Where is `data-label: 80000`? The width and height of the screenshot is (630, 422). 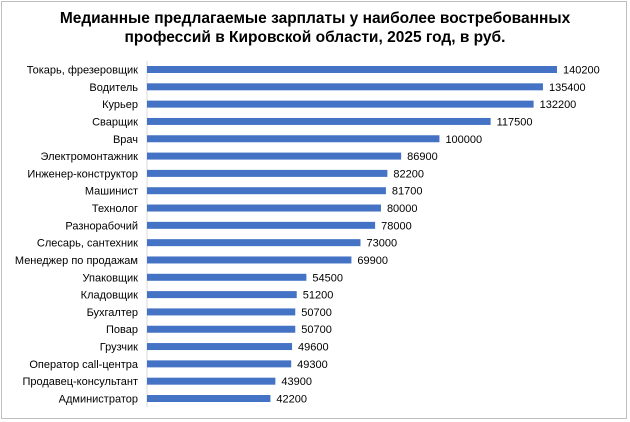
data-label: 80000 is located at coordinates (402, 209).